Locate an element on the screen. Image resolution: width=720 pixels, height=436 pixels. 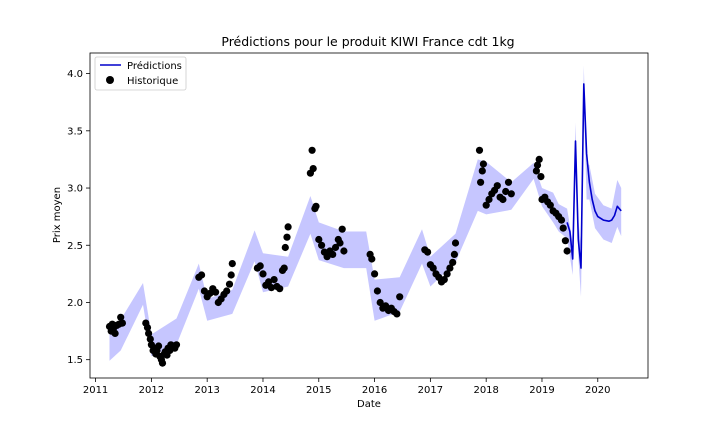
x-tick-label: 2014 is located at coordinates (262, 390).